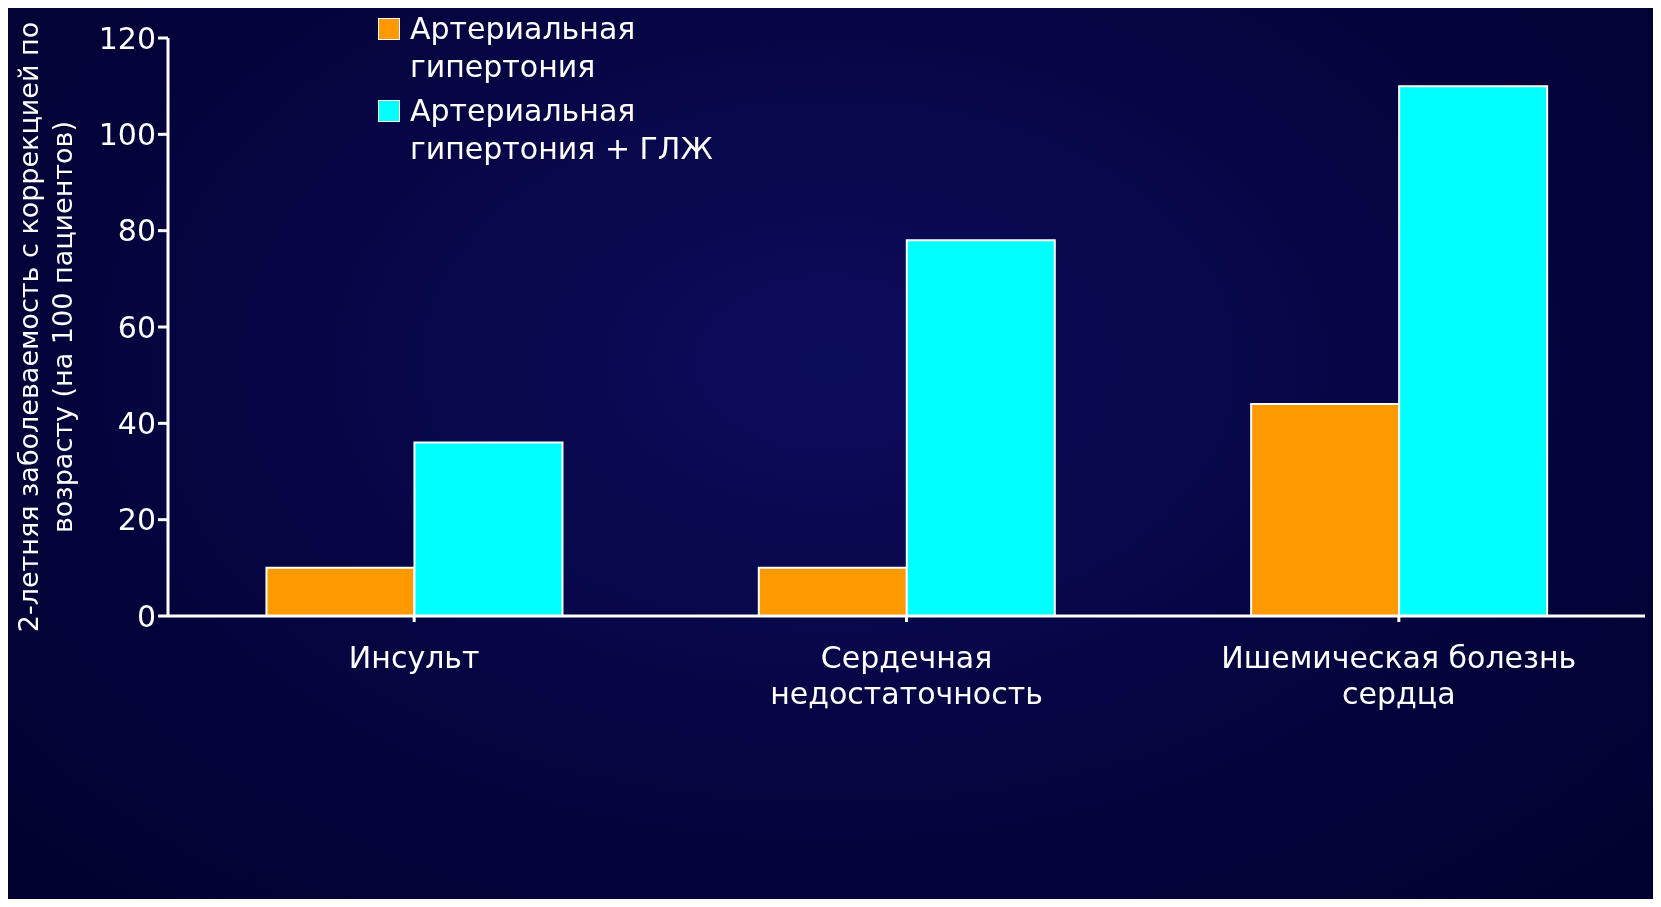 The image size is (1661, 907). What do you see at coordinates (136, 231) in the screenshot?
I see `y-tick-label: 80` at bounding box center [136, 231].